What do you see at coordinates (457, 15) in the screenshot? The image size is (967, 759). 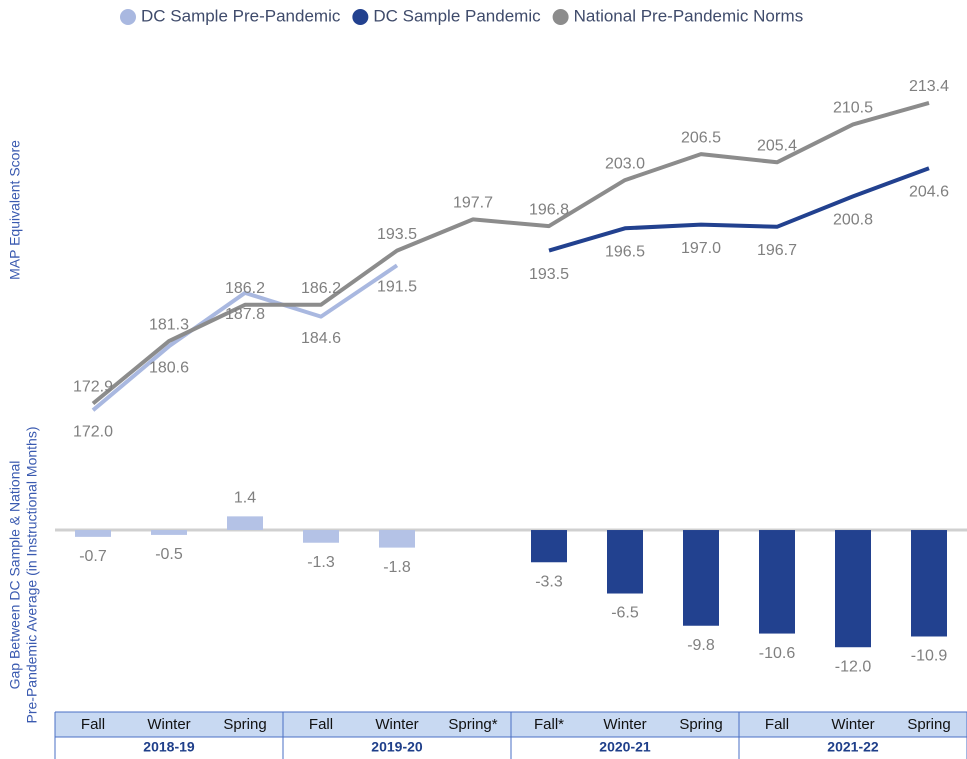 I see `legend-label: DC Sample Pandemic` at bounding box center [457, 15].